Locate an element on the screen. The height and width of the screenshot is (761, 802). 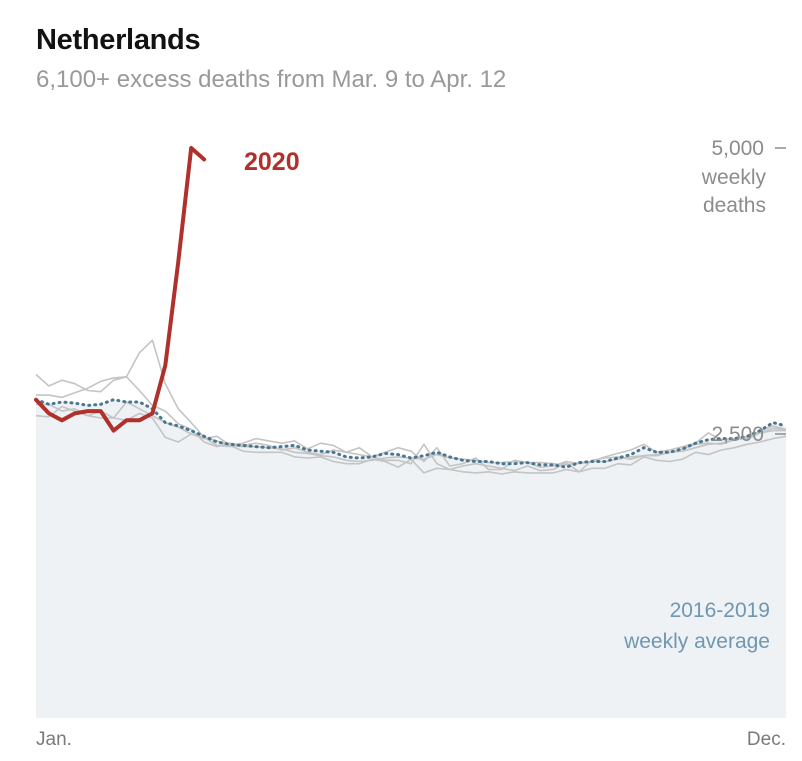
x-tick-jan: Jan. is located at coordinates (54, 739).